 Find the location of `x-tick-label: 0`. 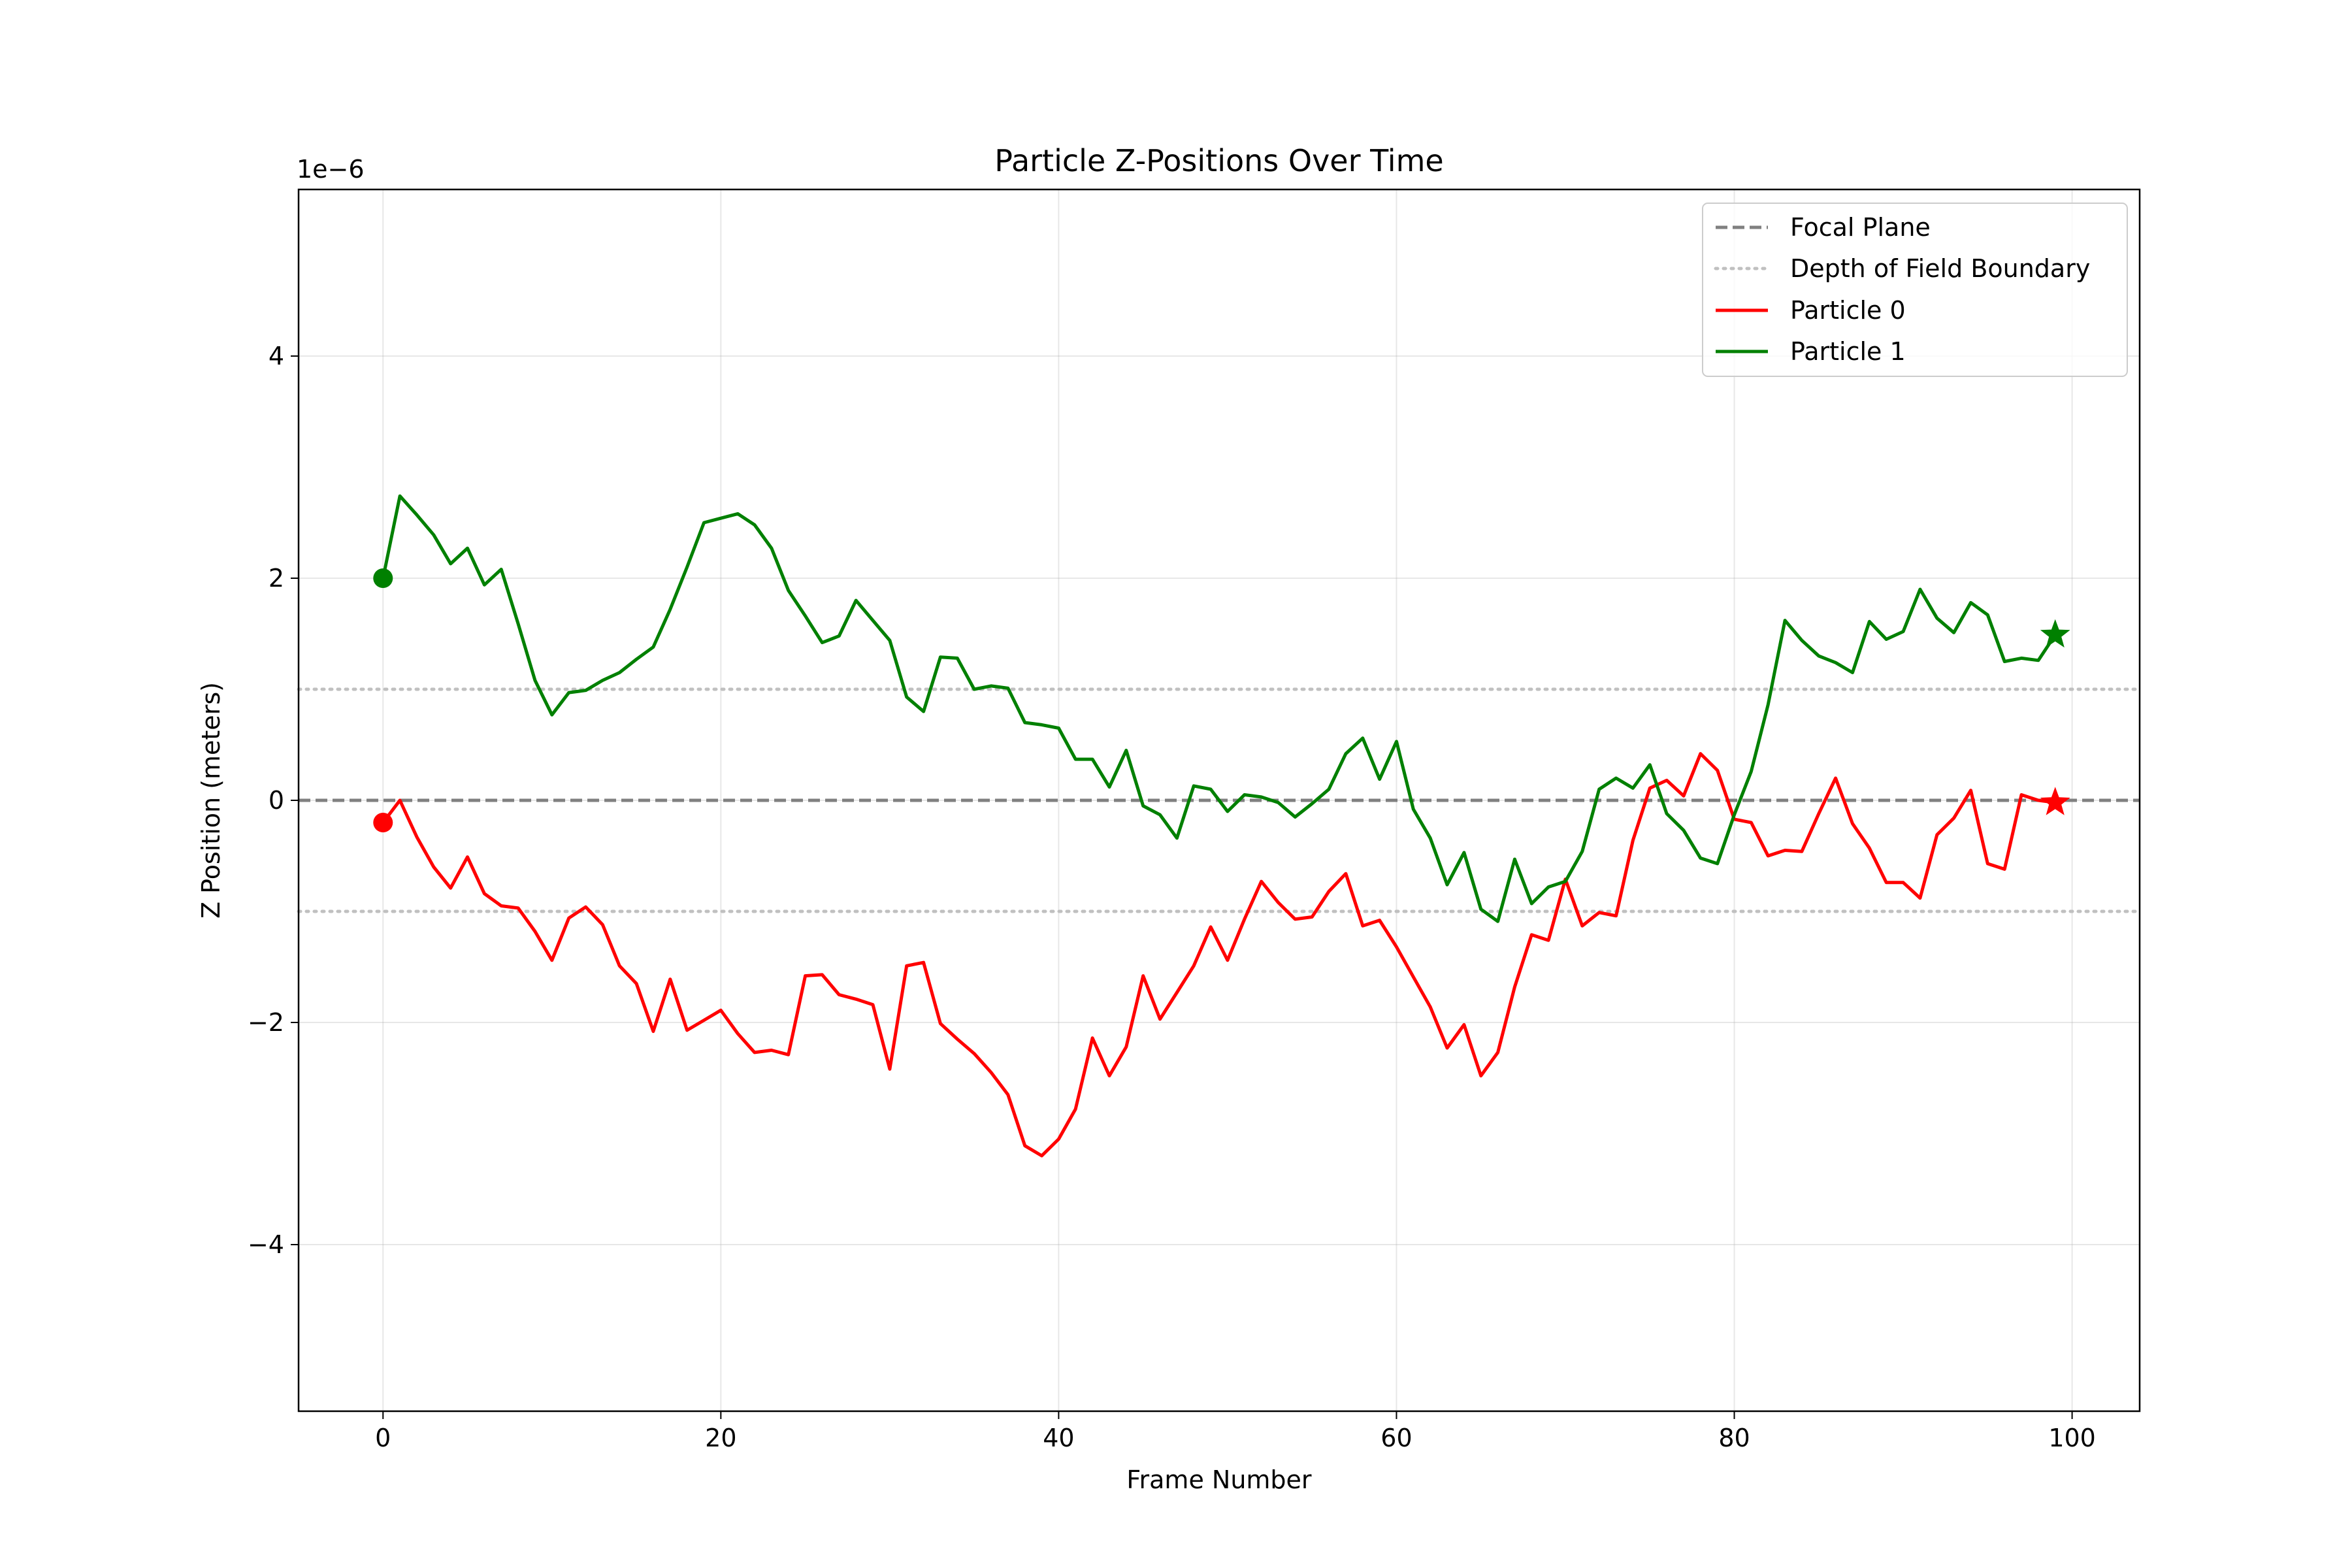

x-tick-label: 0 is located at coordinates (383, 1438).